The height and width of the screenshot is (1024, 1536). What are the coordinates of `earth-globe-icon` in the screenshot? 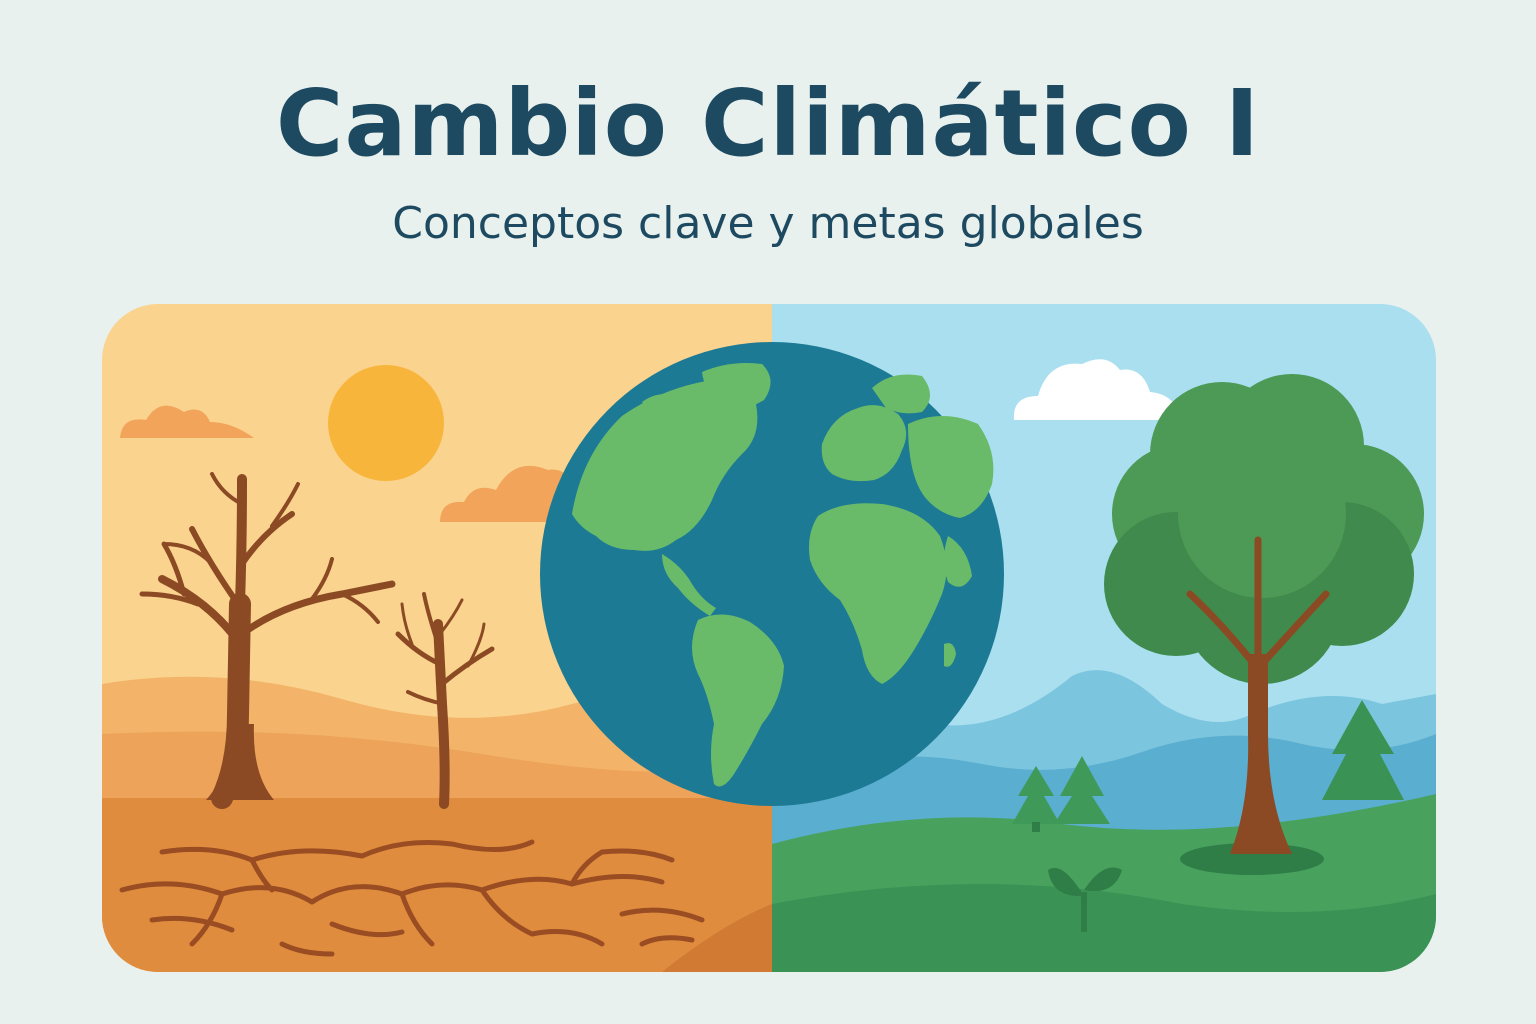 It's located at (772, 574).